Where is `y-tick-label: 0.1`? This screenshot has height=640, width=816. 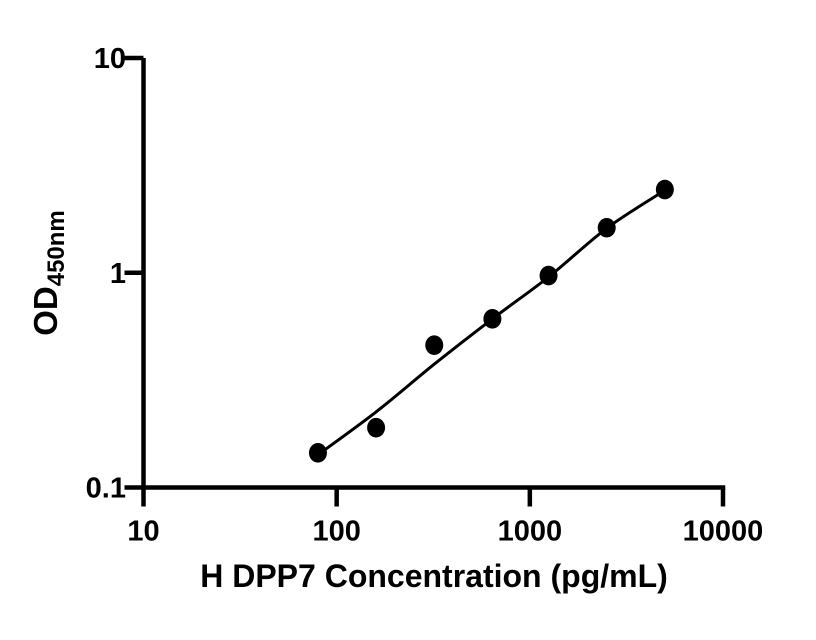 y-tick-label: 0.1 is located at coordinates (106, 489).